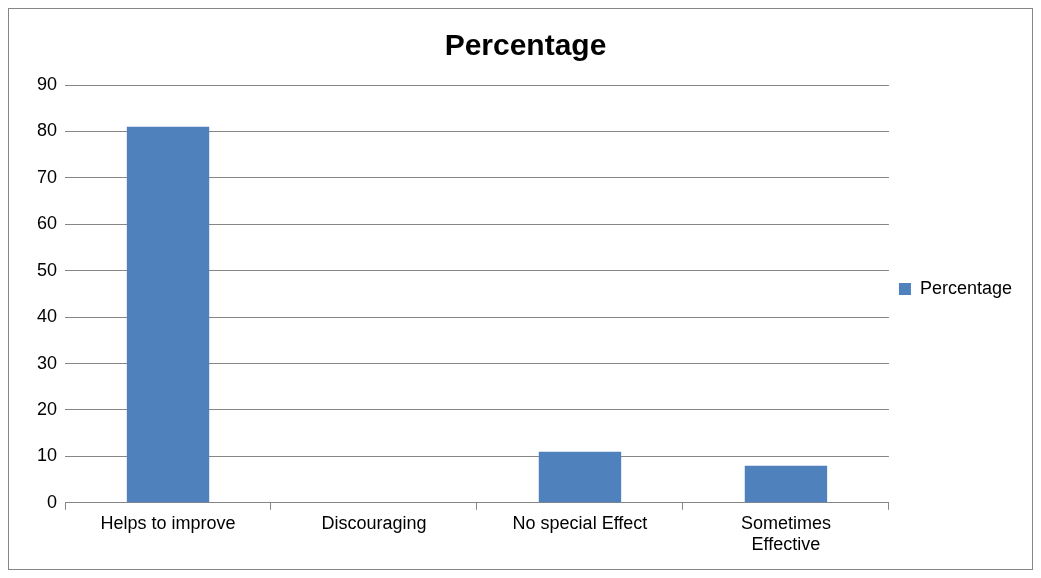 The width and height of the screenshot is (1041, 578). I want to click on y-tick-label: 20, so click(47, 408).